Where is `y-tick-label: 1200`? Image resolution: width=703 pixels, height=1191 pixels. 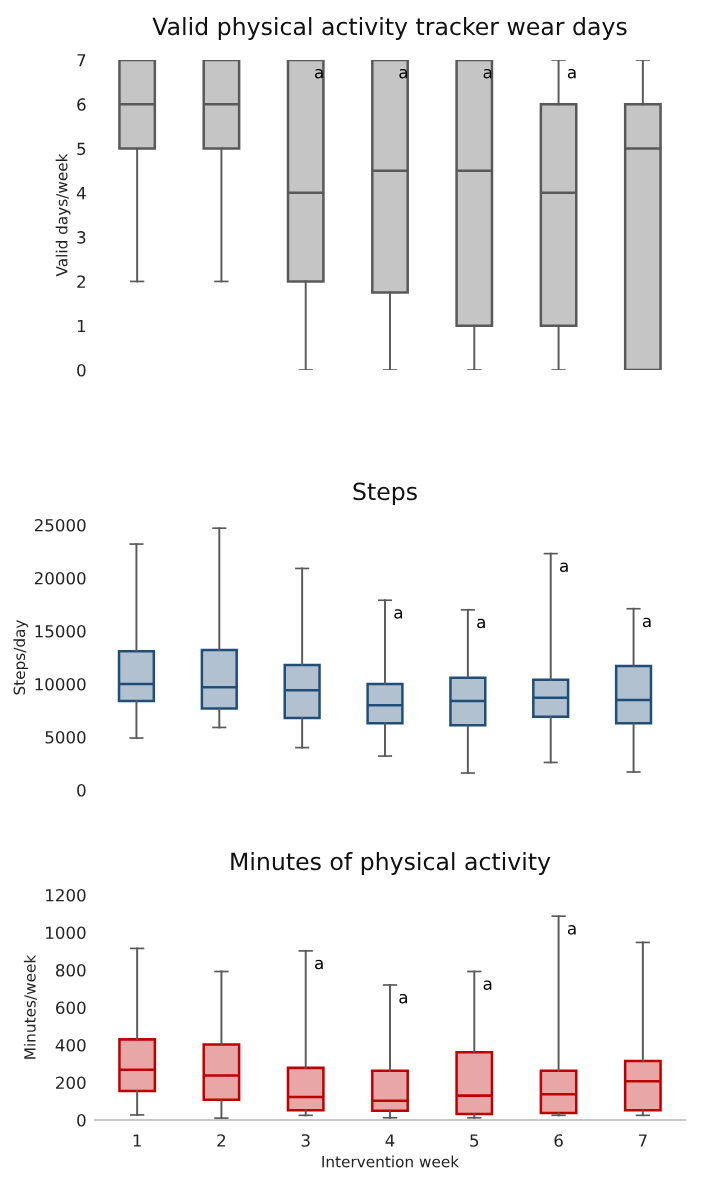
y-tick-label: 1200 is located at coordinates (66, 895).